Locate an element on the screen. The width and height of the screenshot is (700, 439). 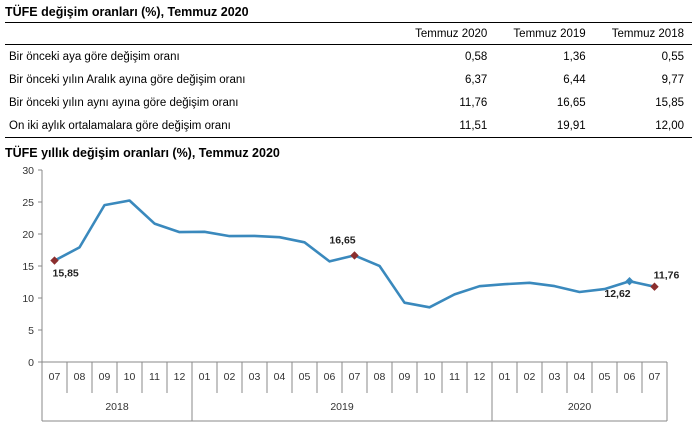
y-tick-label: 30 is located at coordinates (28, 171).